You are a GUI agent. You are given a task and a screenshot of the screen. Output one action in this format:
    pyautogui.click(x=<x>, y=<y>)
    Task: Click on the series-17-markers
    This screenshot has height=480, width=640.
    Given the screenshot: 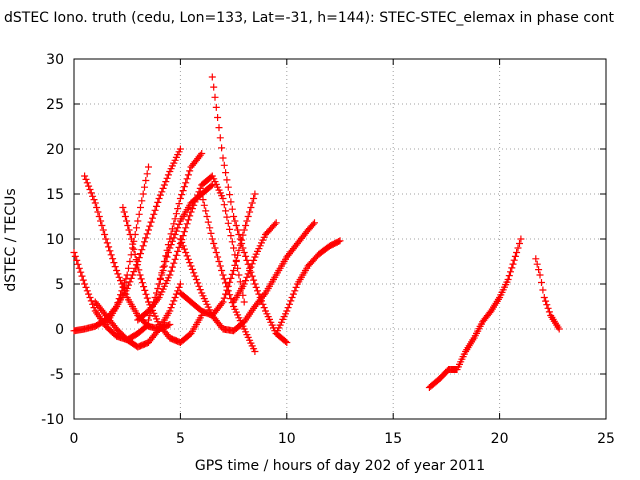 What is the action you would take?
    pyautogui.click(x=547, y=294)
    